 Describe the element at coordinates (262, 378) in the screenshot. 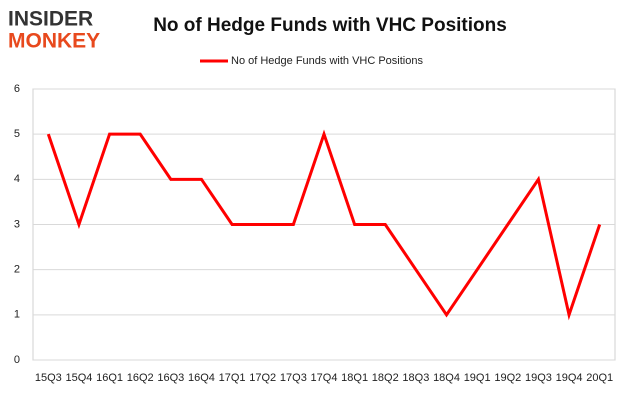

I see `x-tick-label: 17Q2` at that location.